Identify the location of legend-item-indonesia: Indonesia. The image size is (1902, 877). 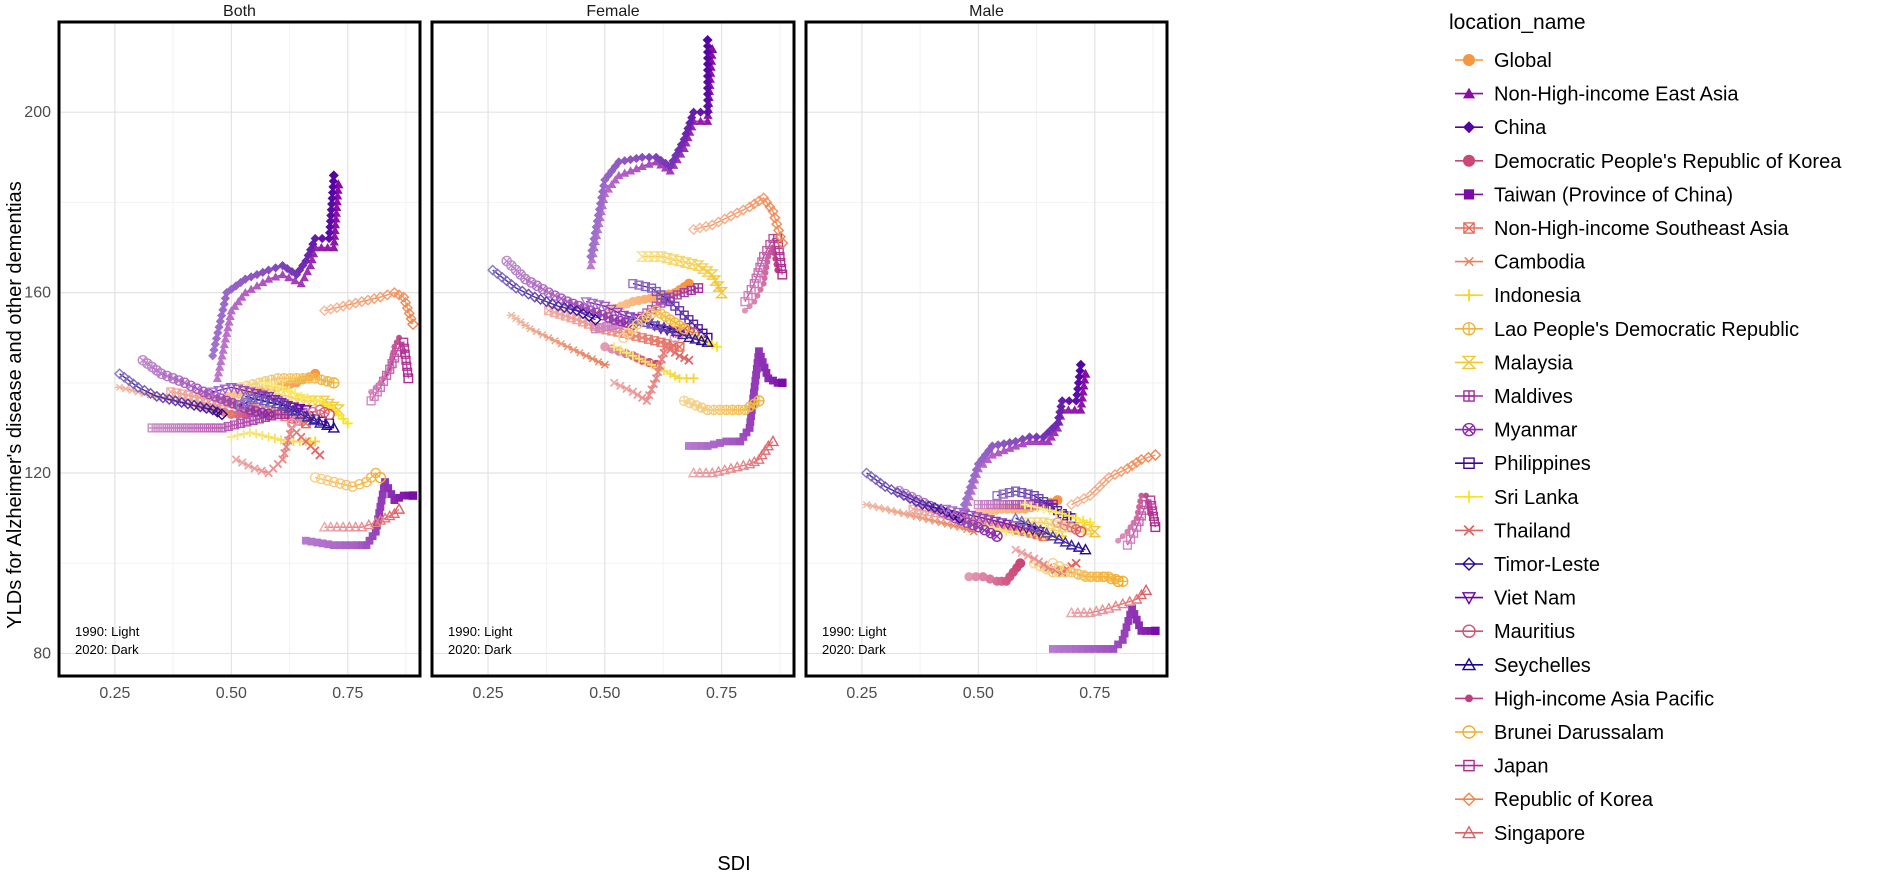
(1518, 296).